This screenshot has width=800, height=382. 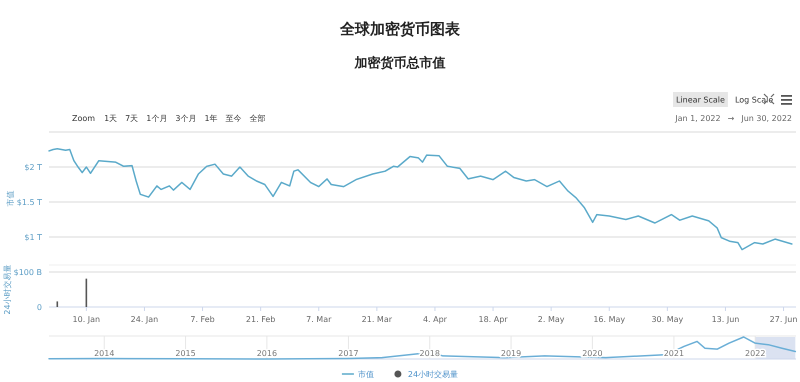 What do you see at coordinates (234, 118) in the screenshot?
I see `text: 至今` at bounding box center [234, 118].